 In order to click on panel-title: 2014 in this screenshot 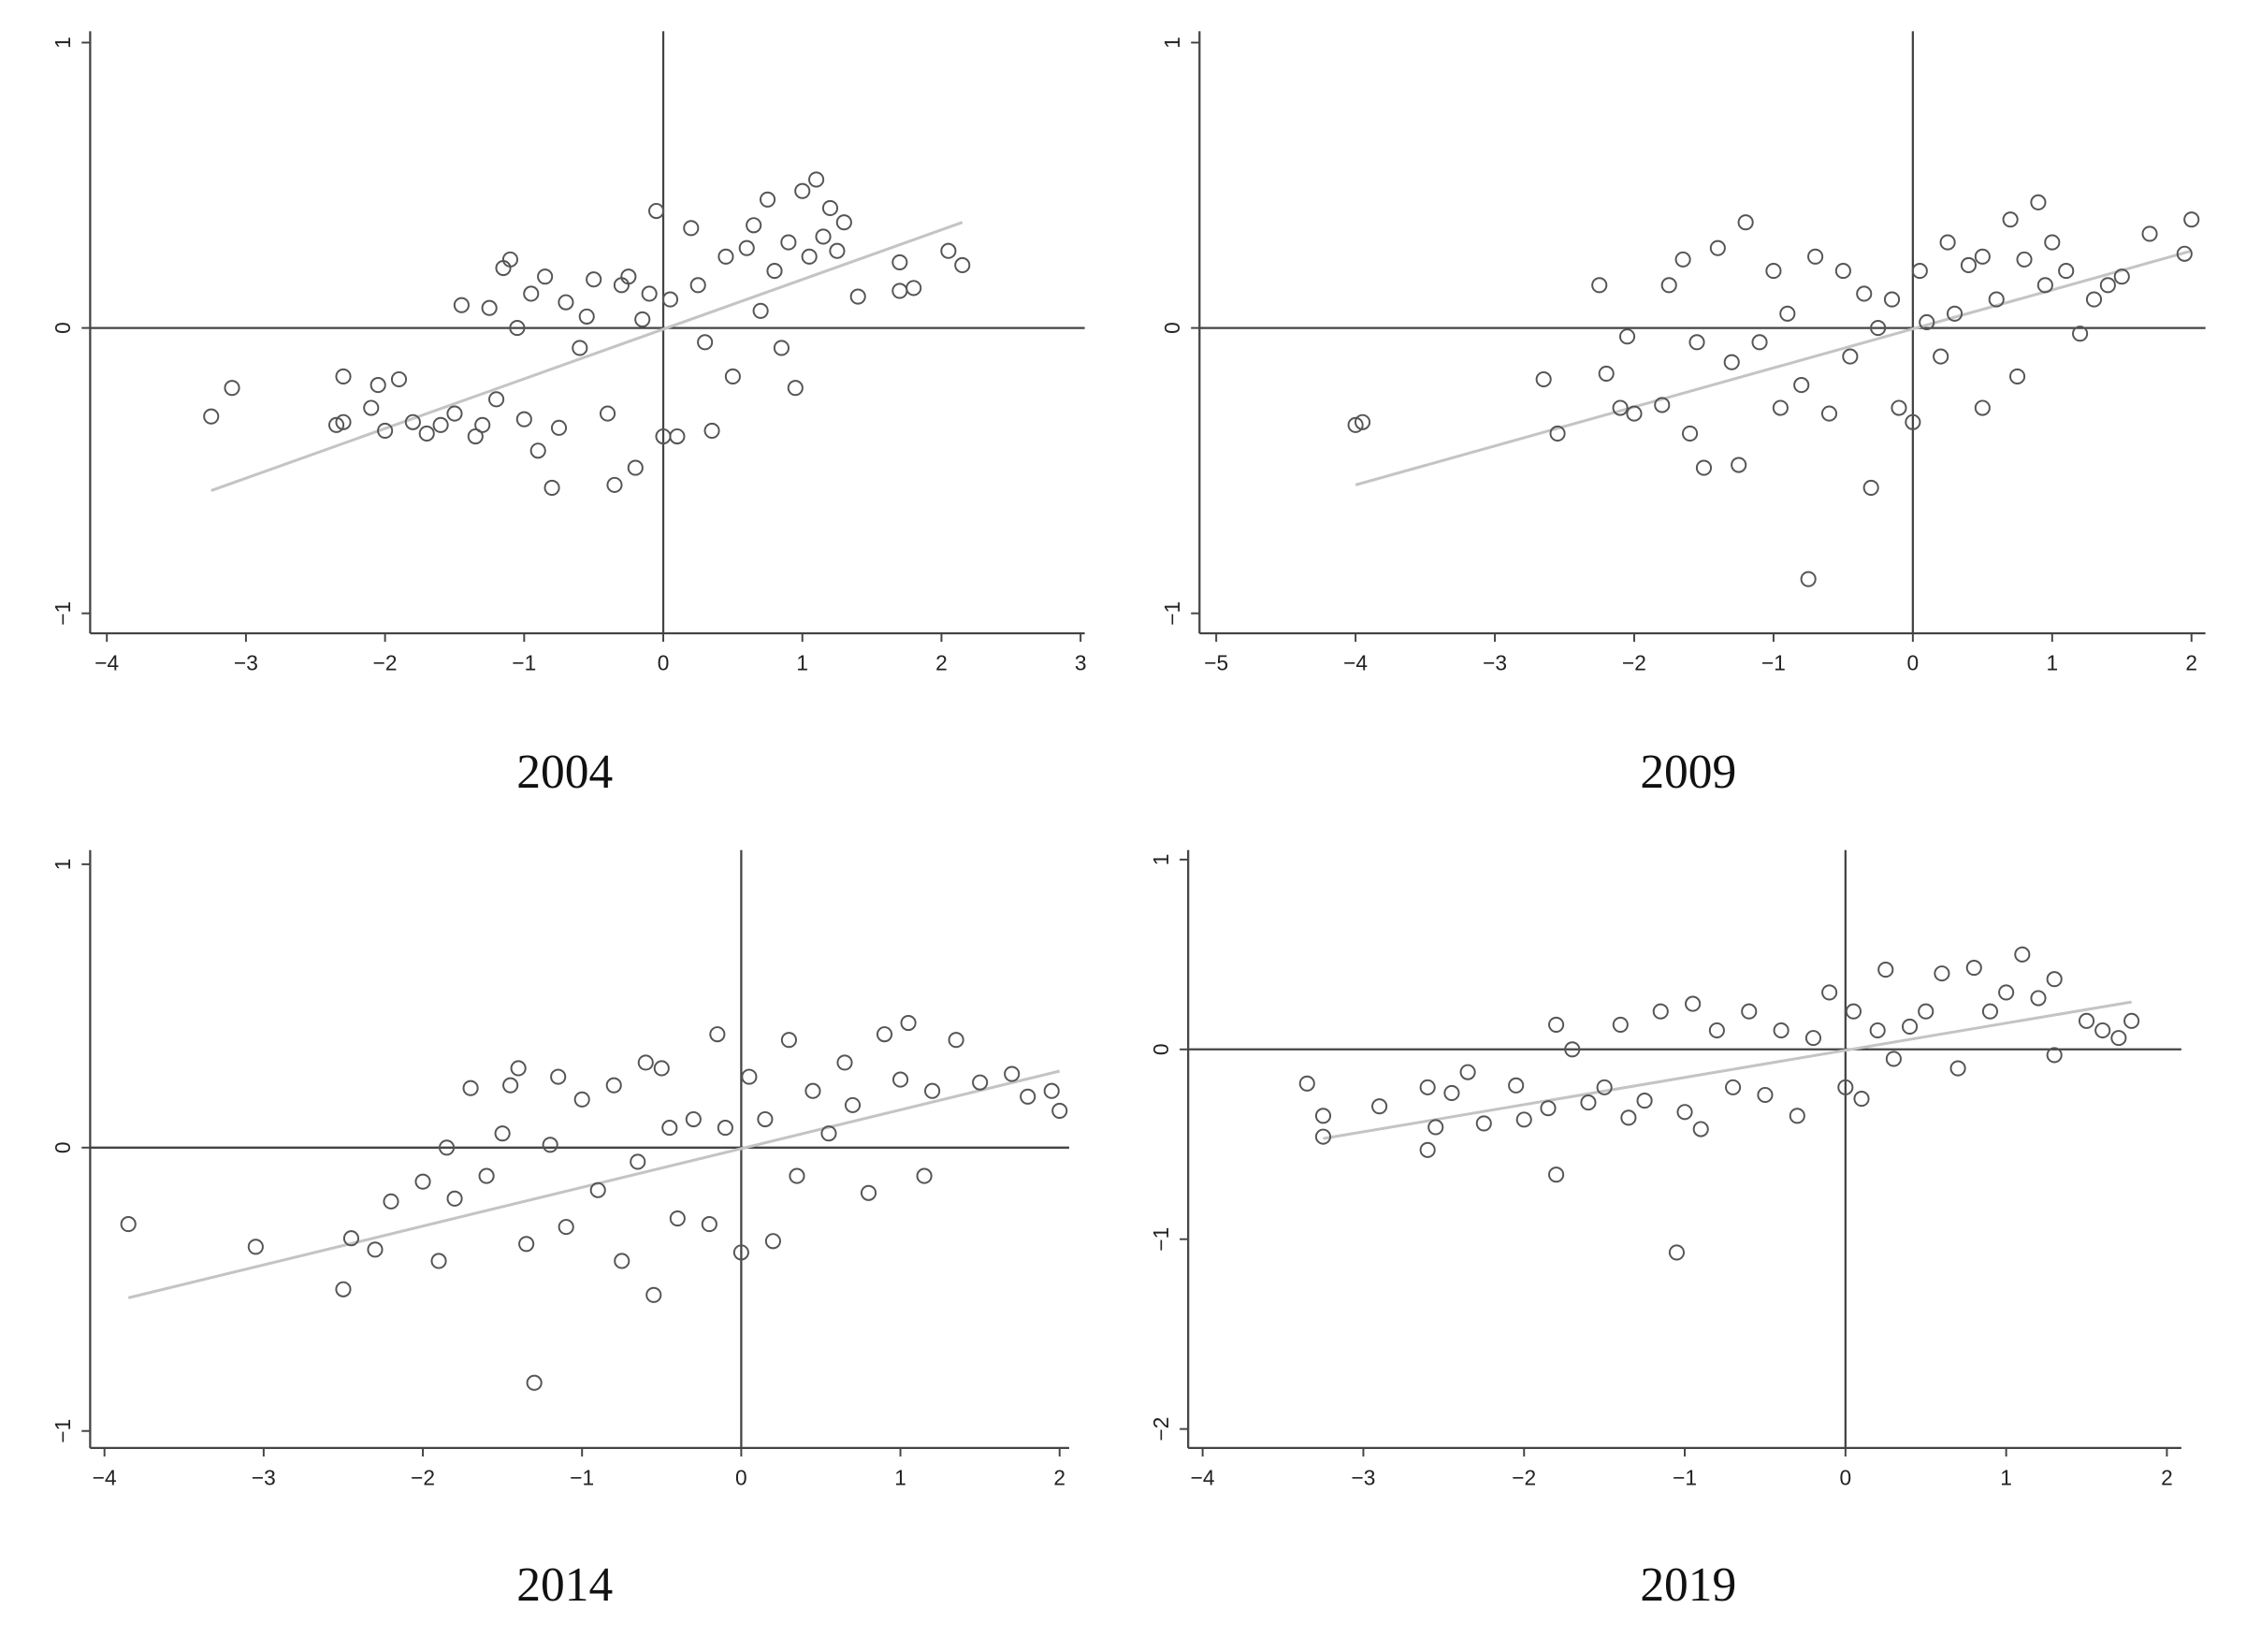, I will do `click(565, 1585)`.